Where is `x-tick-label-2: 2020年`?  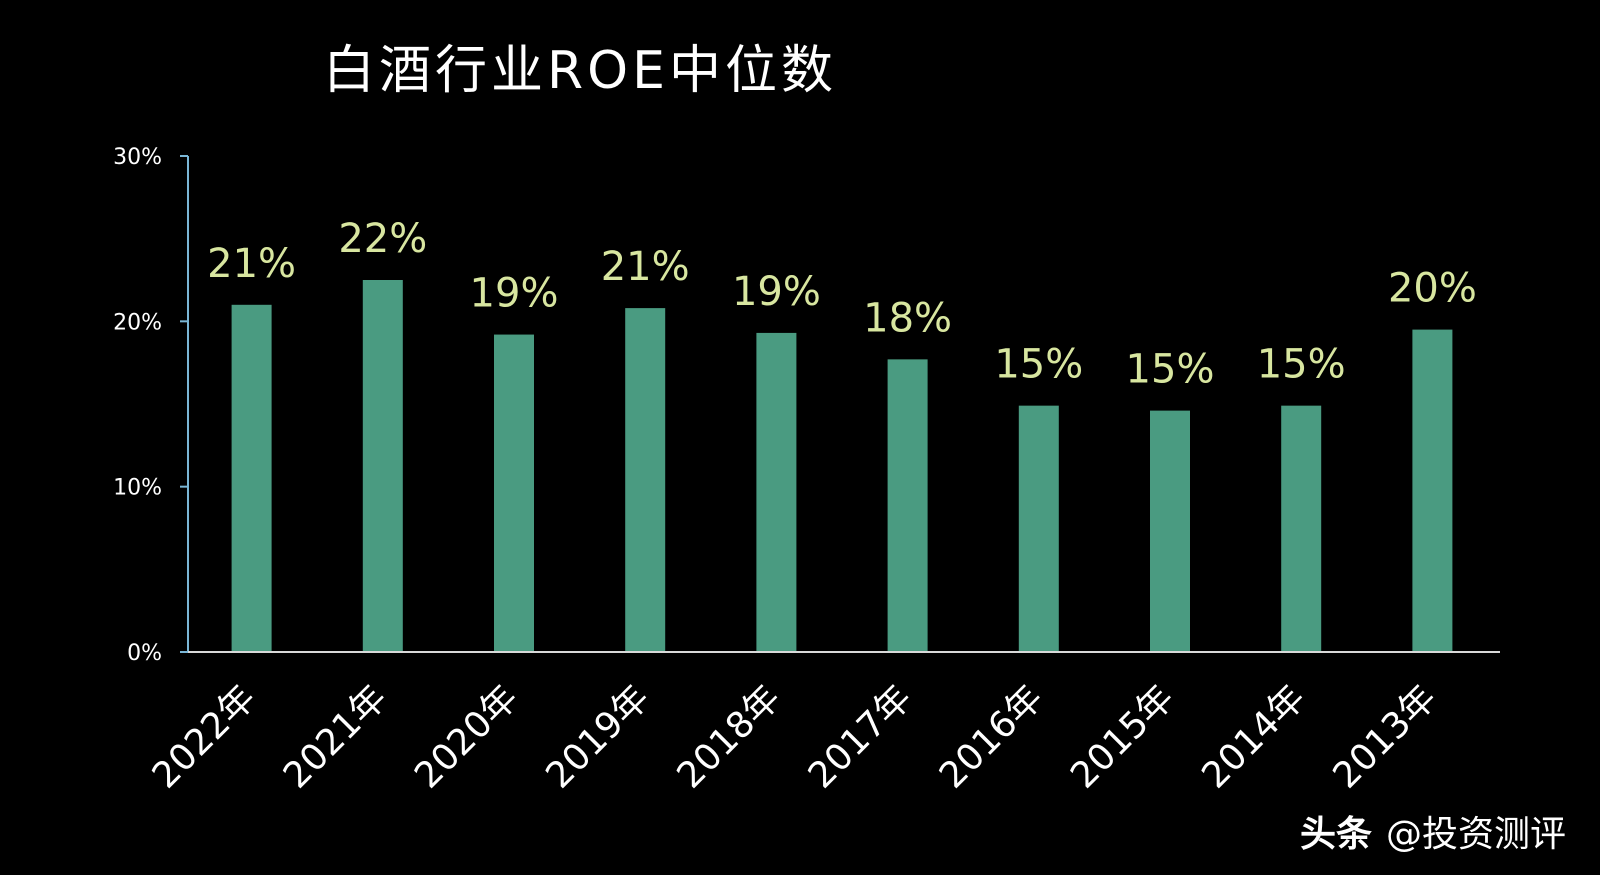 x-tick-label-2: 2020年 is located at coordinates (466, 736).